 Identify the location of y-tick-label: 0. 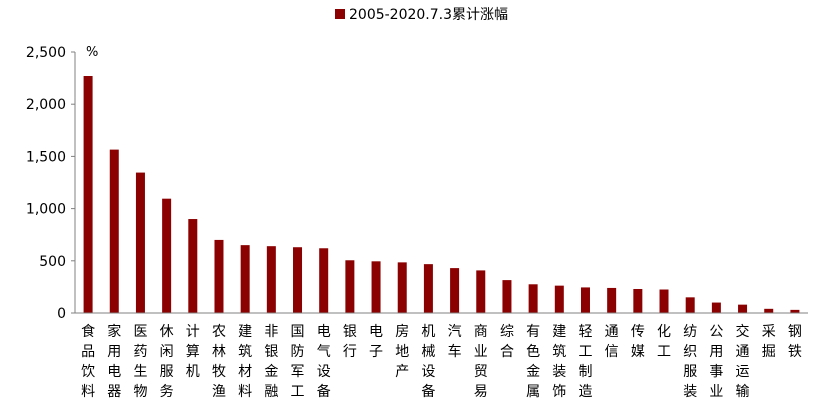
(61, 314).